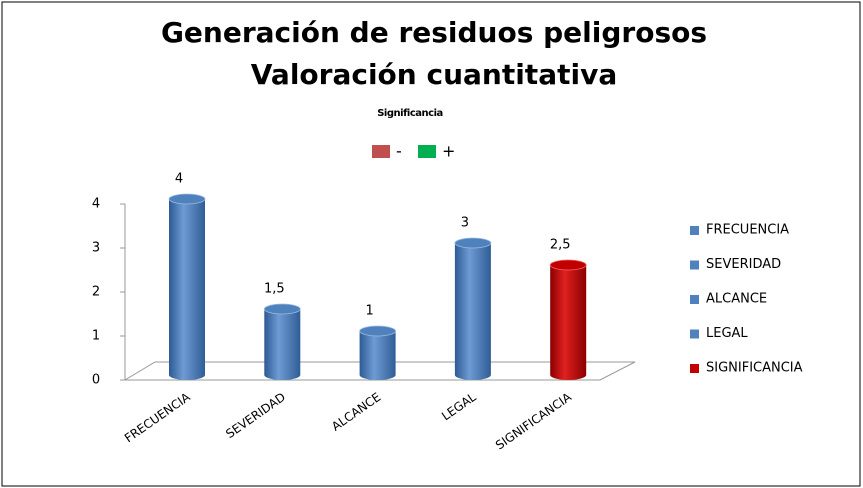  I want to click on chart-subtitle: Valoración cuantitativa, so click(434, 74).